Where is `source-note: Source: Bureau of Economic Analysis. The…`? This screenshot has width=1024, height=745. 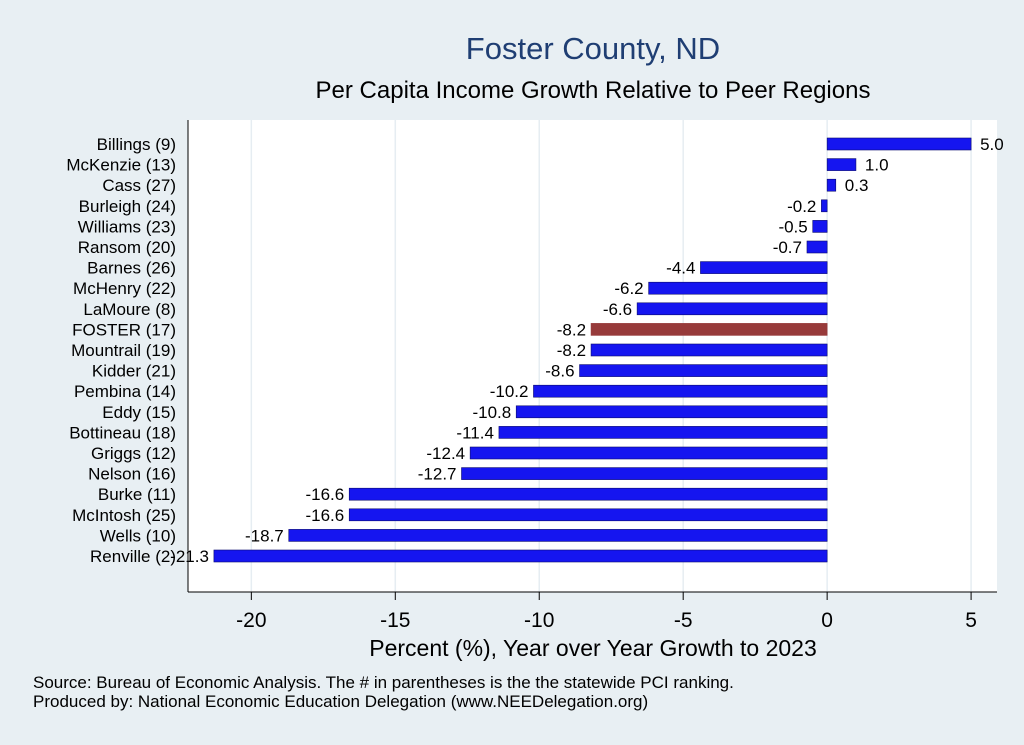 source-note: Source: Bureau of Economic Analysis. The… is located at coordinates (383, 682).